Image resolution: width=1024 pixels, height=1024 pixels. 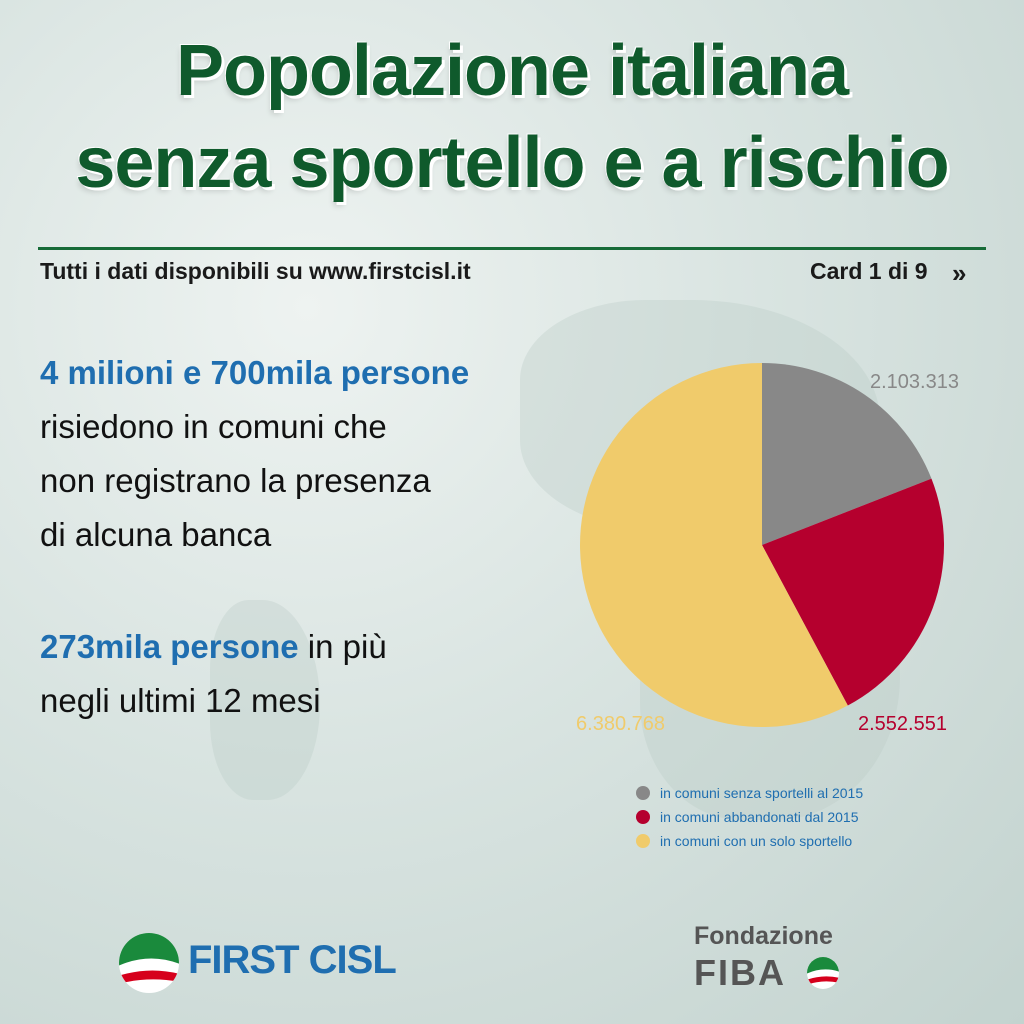 What do you see at coordinates (156, 534) in the screenshot?
I see `paragraph-line: di alcuna banca` at bounding box center [156, 534].